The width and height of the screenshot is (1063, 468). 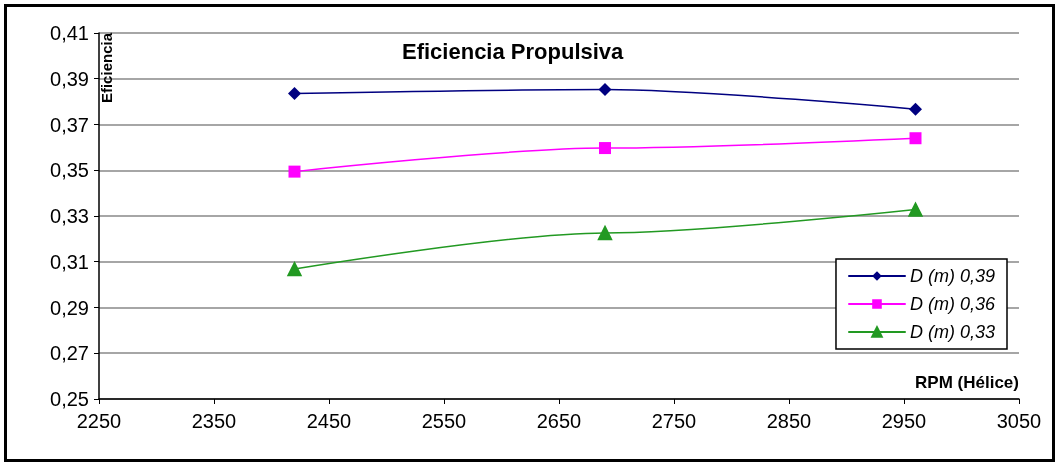 I want to click on legend-label: D (m) 0,39, so click(x=952, y=276).